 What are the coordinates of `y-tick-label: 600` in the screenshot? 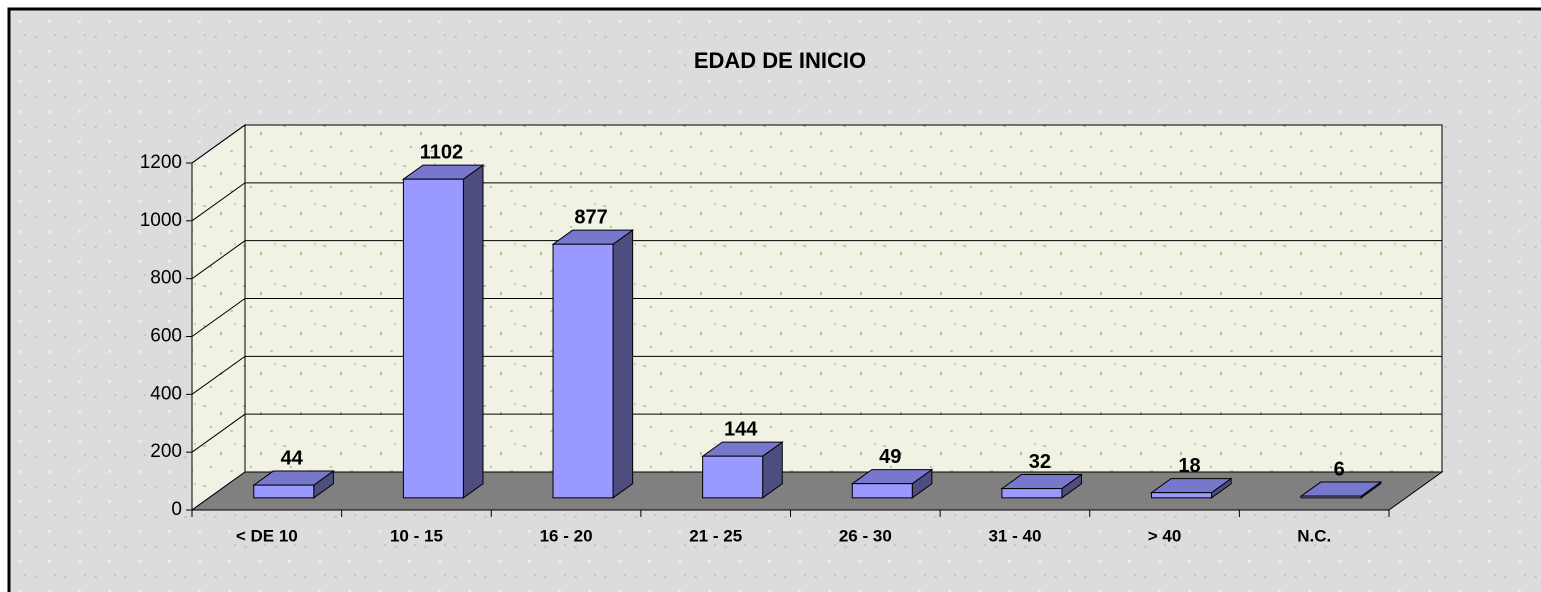 It's located at (166, 336).